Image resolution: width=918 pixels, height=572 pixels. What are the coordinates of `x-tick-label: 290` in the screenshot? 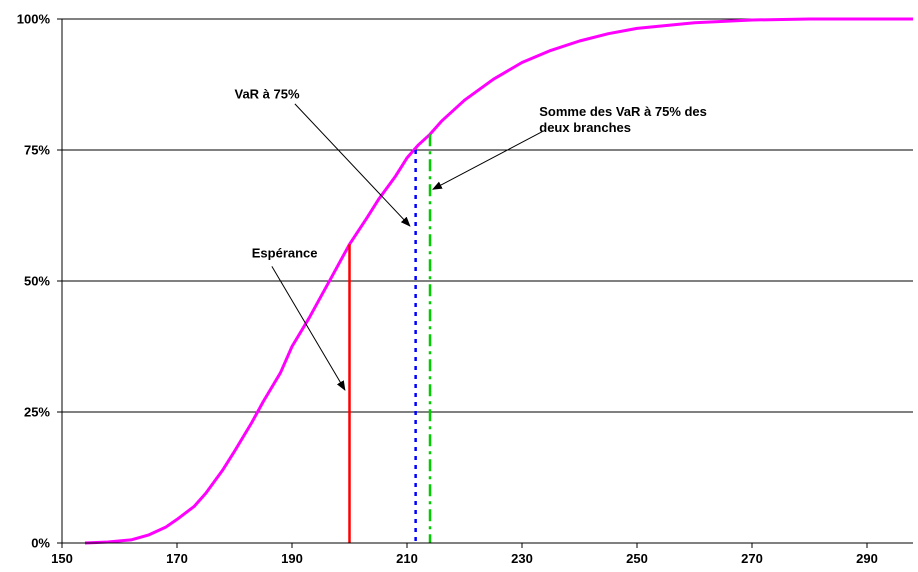 It's located at (867, 558).